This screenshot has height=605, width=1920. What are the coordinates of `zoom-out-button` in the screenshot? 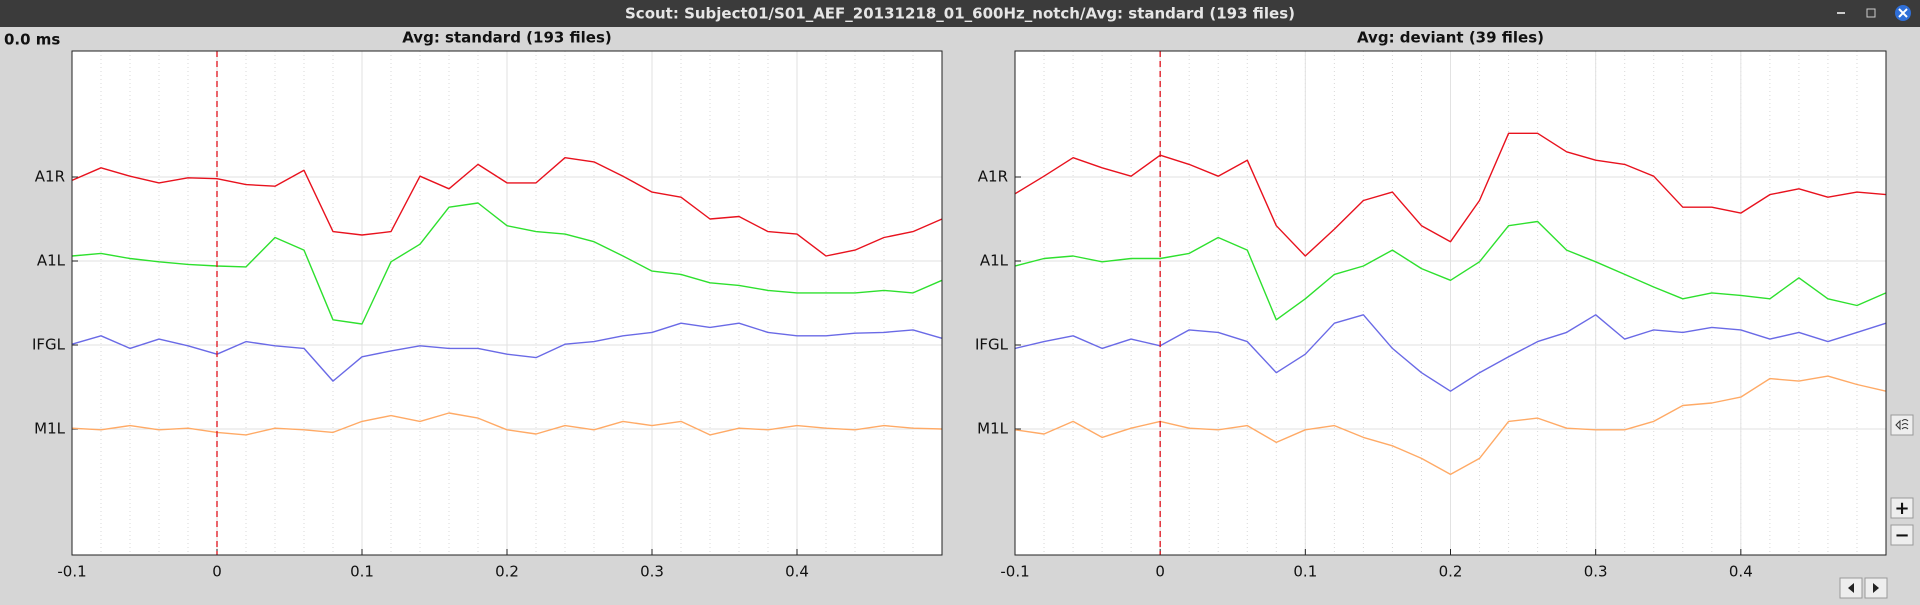 It's located at (1902, 535).